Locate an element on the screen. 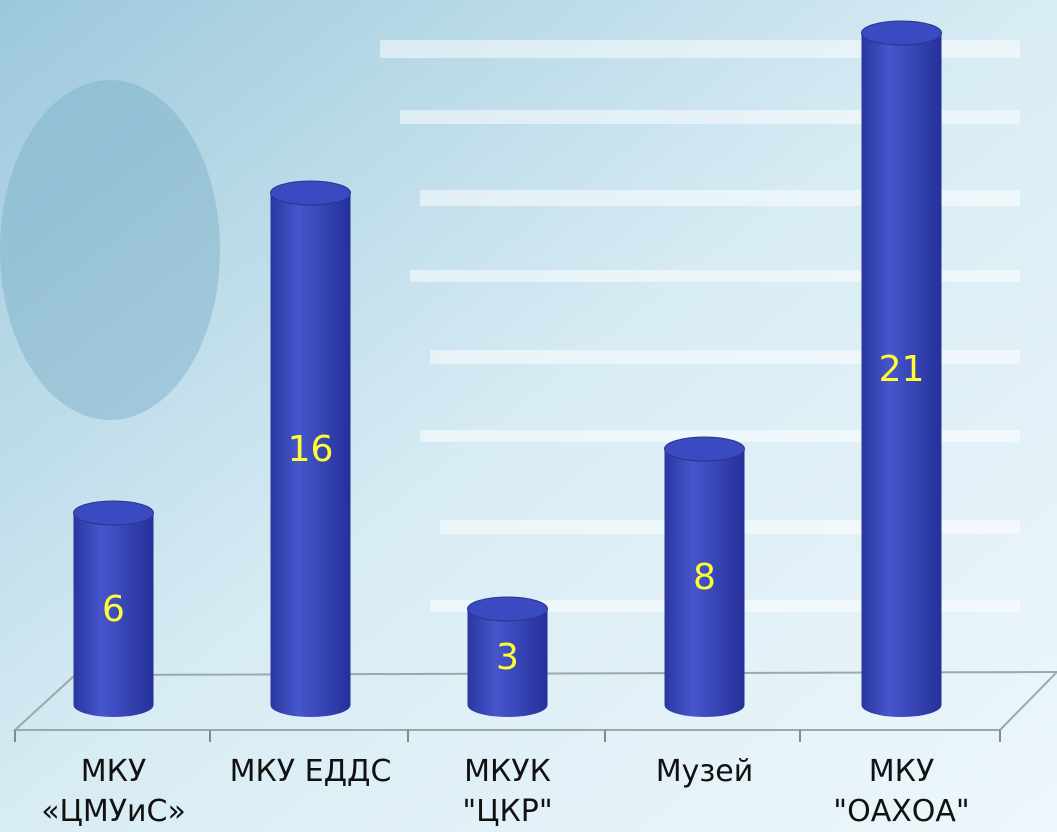 Image resolution: width=1057 pixels, height=832 pixels. floor is located at coordinates (534, 700).